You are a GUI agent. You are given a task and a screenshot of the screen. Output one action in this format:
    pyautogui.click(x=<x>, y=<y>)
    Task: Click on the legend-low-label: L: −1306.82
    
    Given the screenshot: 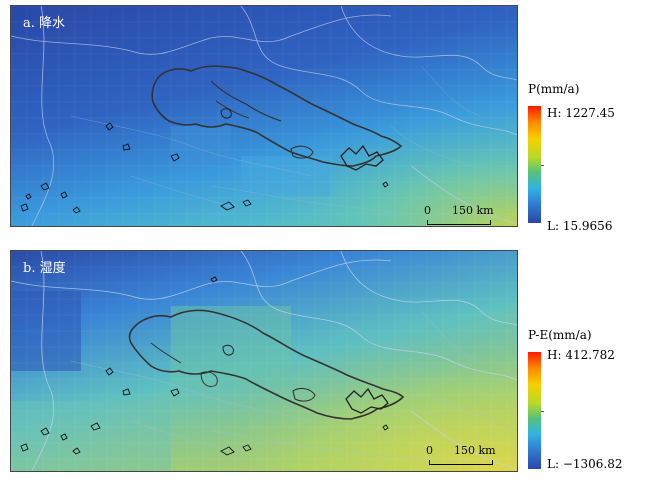 What is the action you would take?
    pyautogui.click(x=585, y=464)
    